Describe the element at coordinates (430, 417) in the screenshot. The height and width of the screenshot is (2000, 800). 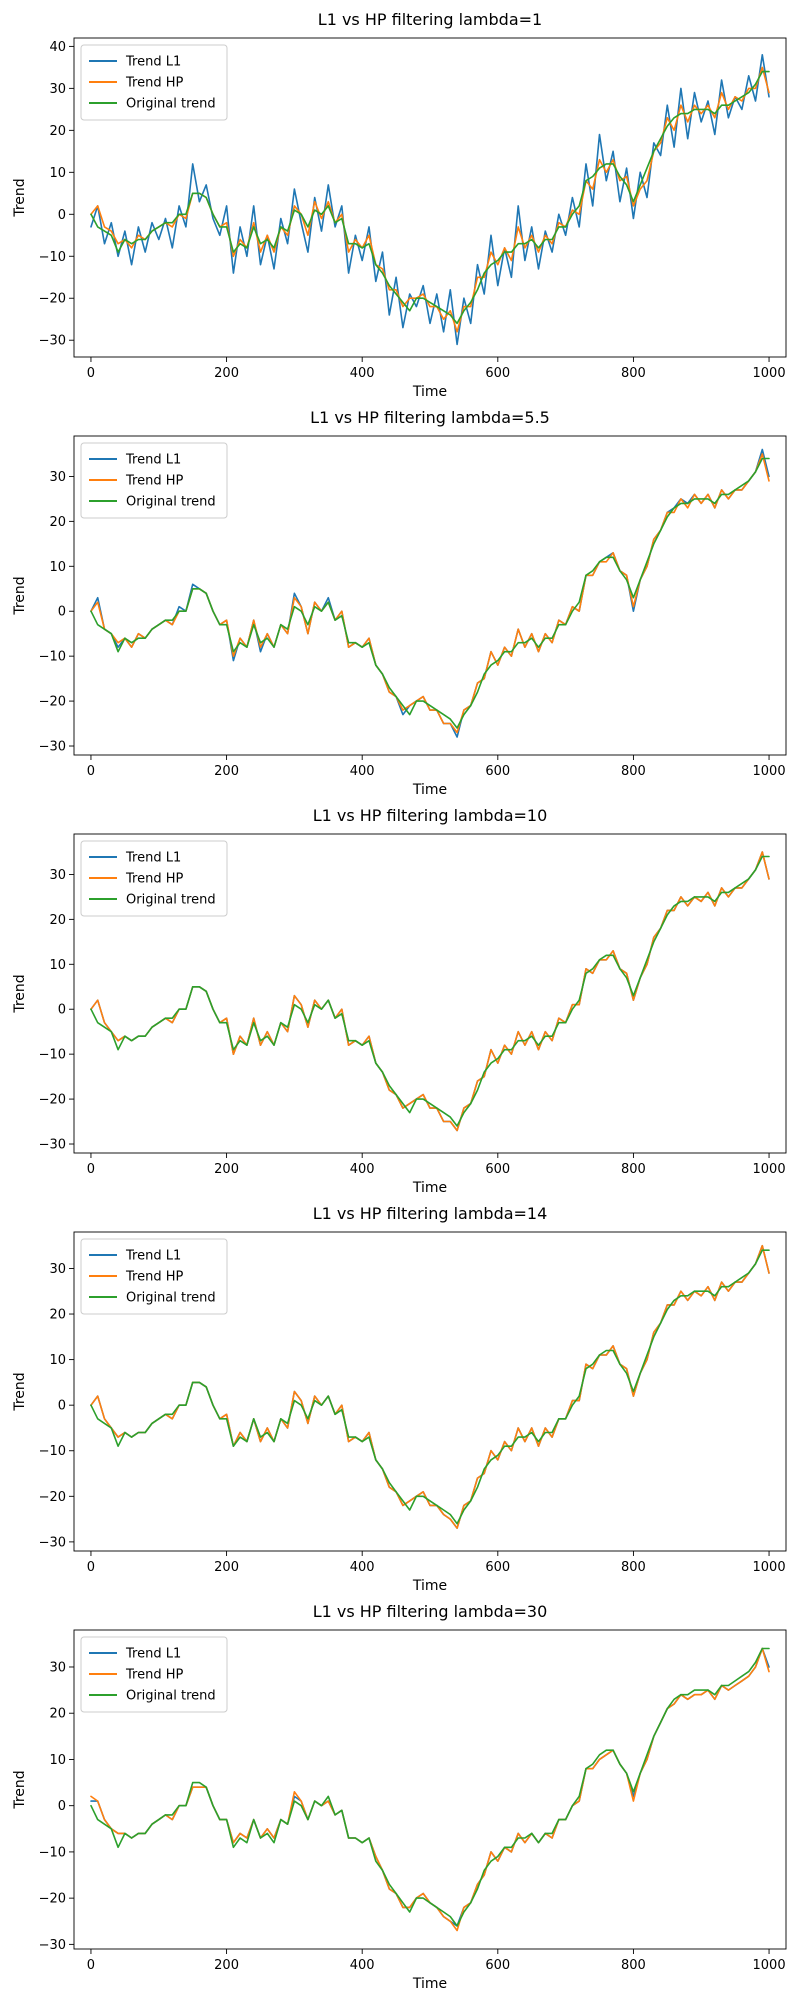
I see `chart-title: L1 vs HP filtering lambda=5.5` at that location.